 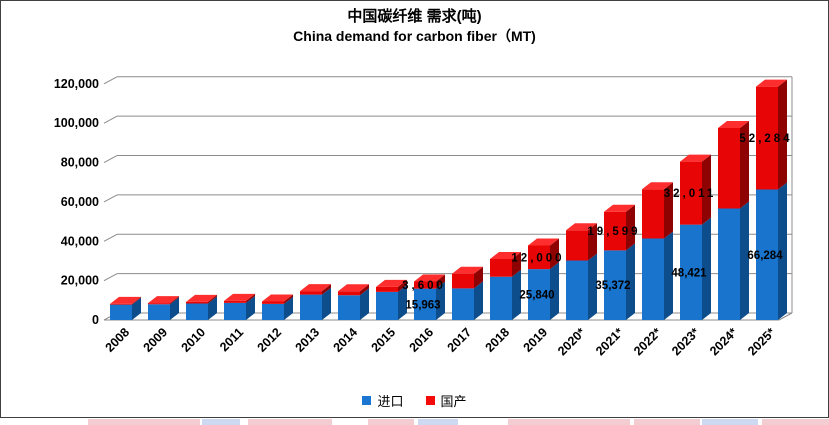 I want to click on x-axis-tick-label: 2011, so click(x=231, y=339).